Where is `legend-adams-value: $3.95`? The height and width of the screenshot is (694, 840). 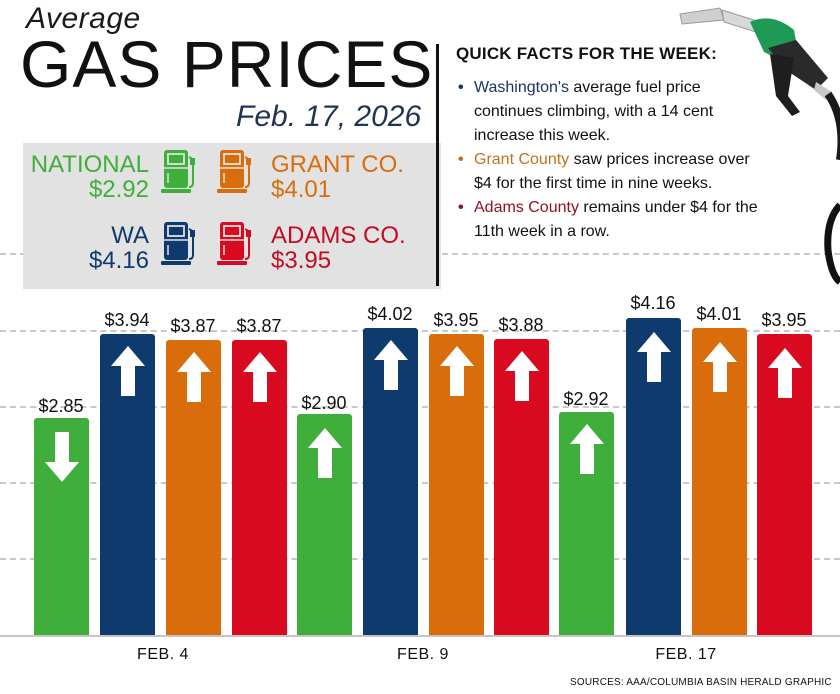 legend-adams-value: $3.95 is located at coordinates (301, 260).